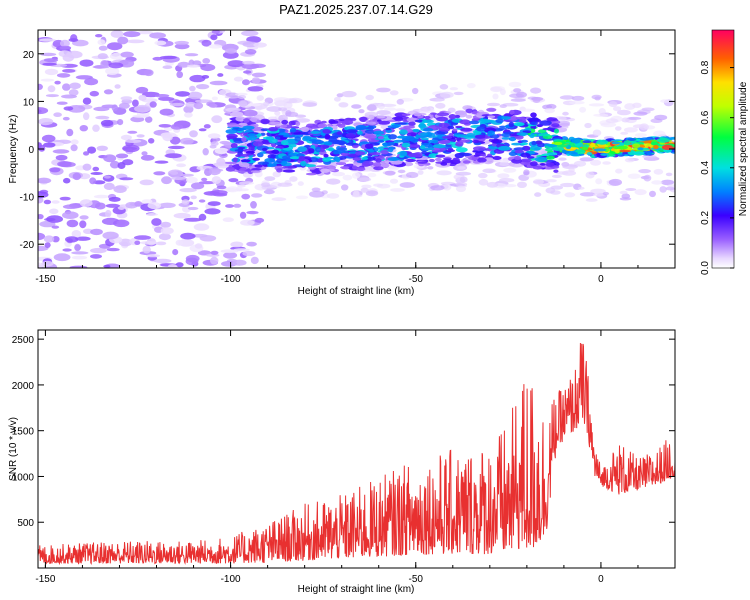  Describe the element at coordinates (705, 167) in the screenshot. I see `colorbar-tick-label: 0.4` at that location.